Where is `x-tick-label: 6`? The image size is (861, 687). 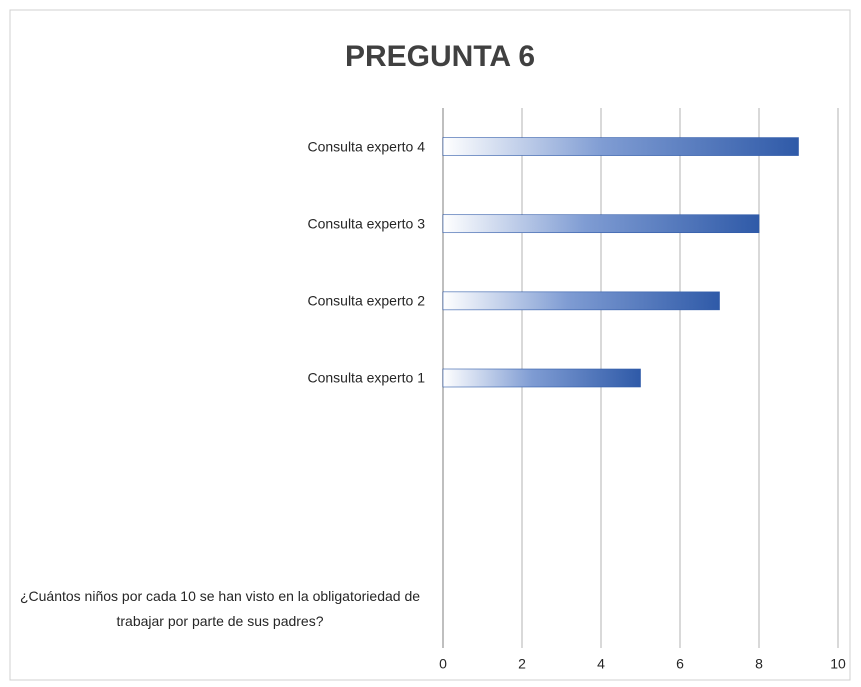
x-tick-label: 6 is located at coordinates (680, 664).